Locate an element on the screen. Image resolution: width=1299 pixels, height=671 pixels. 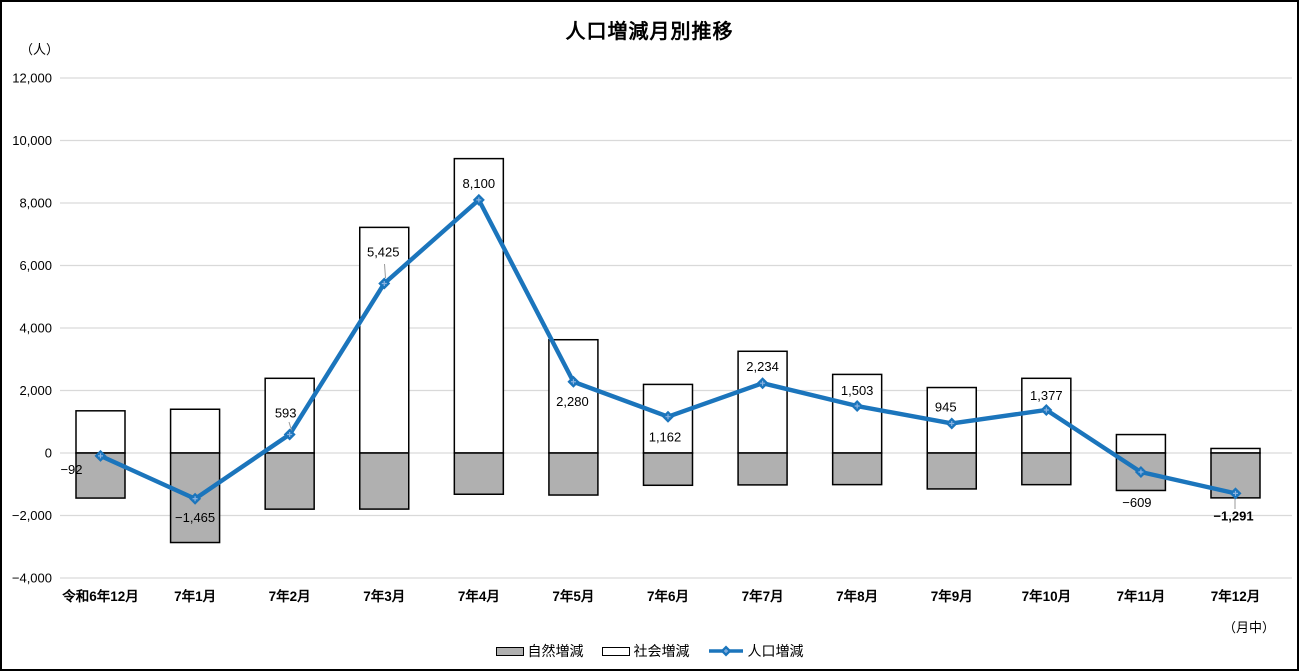
chart-legend: 自然増減 社会増減 人口増減 is located at coordinates (649, 651).